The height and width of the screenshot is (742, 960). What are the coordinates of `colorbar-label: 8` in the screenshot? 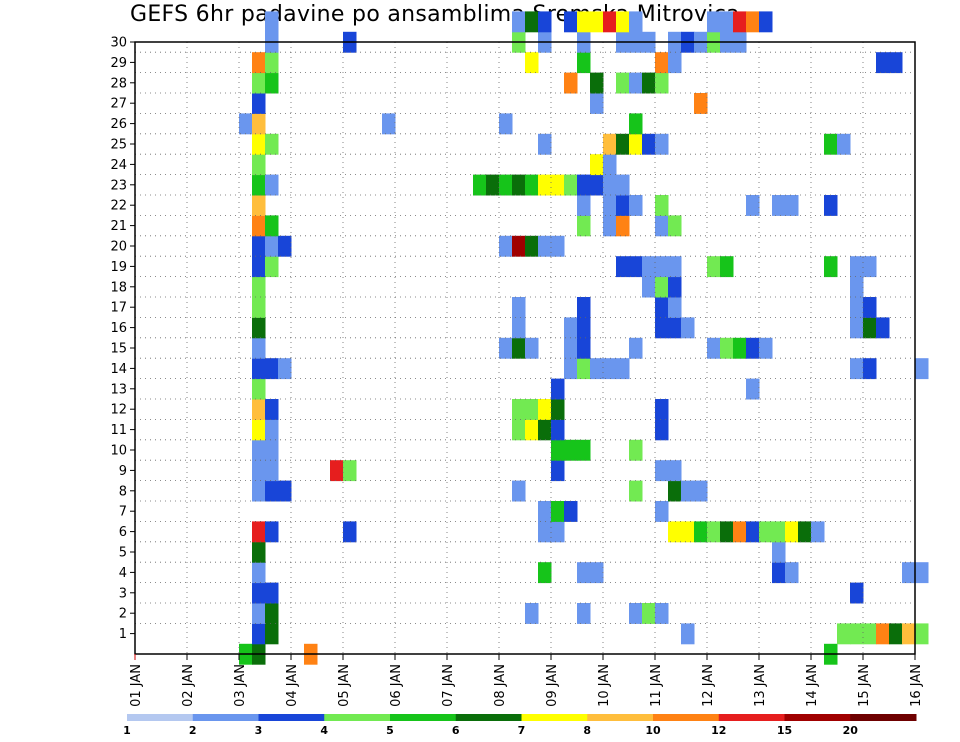 It's located at (587, 730).